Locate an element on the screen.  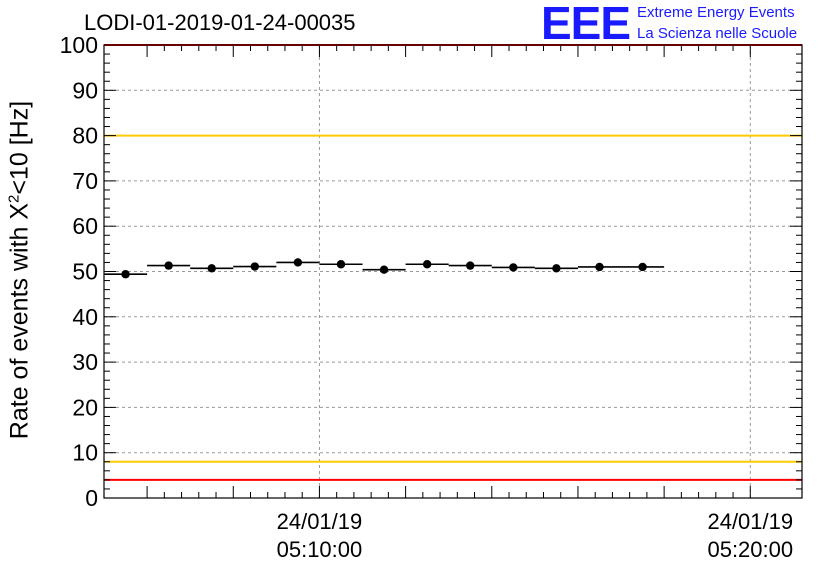
y-tick-label: 40 is located at coordinates (85, 317).